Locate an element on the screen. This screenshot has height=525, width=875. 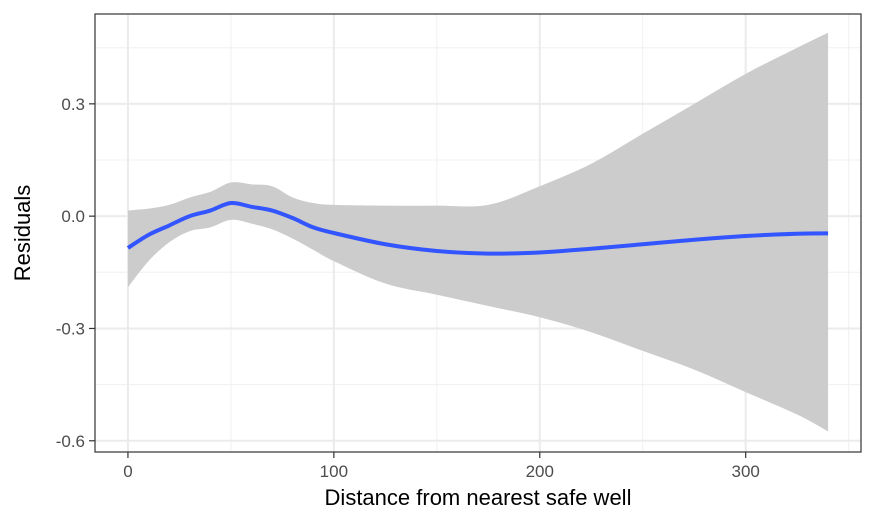
y-tick-label: 0.3 is located at coordinates (73, 104).